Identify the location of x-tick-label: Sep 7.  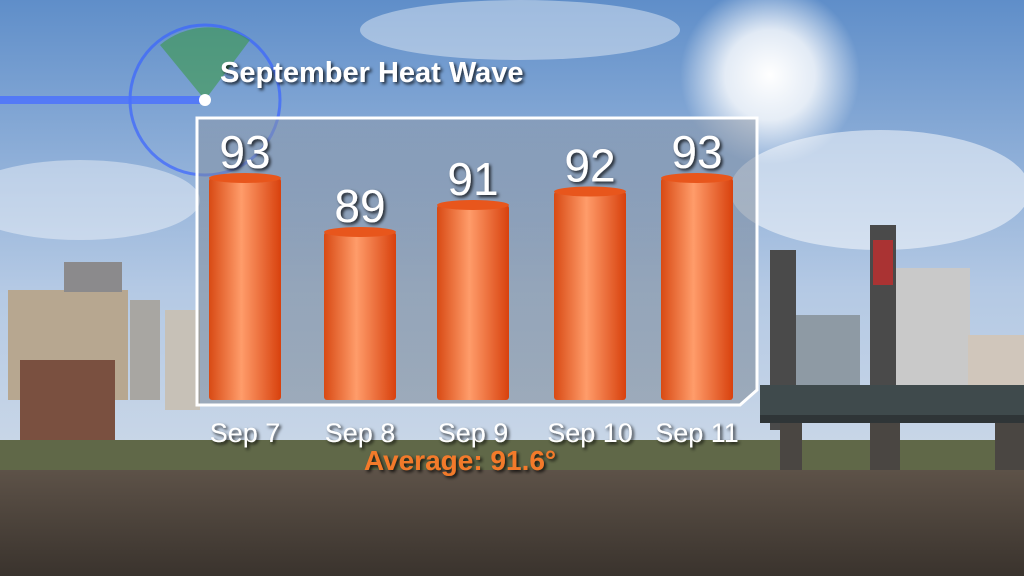
(245, 433).